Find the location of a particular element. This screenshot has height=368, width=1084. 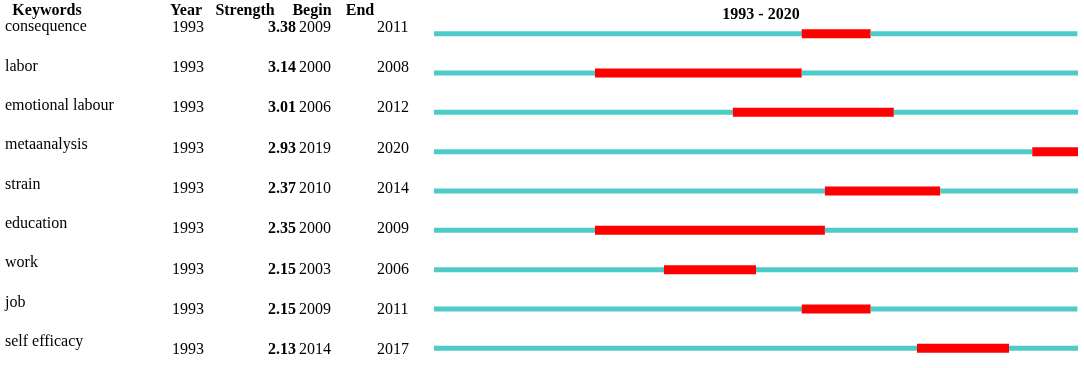

y-tick-label: emotional labour is located at coordinates (60, 104).